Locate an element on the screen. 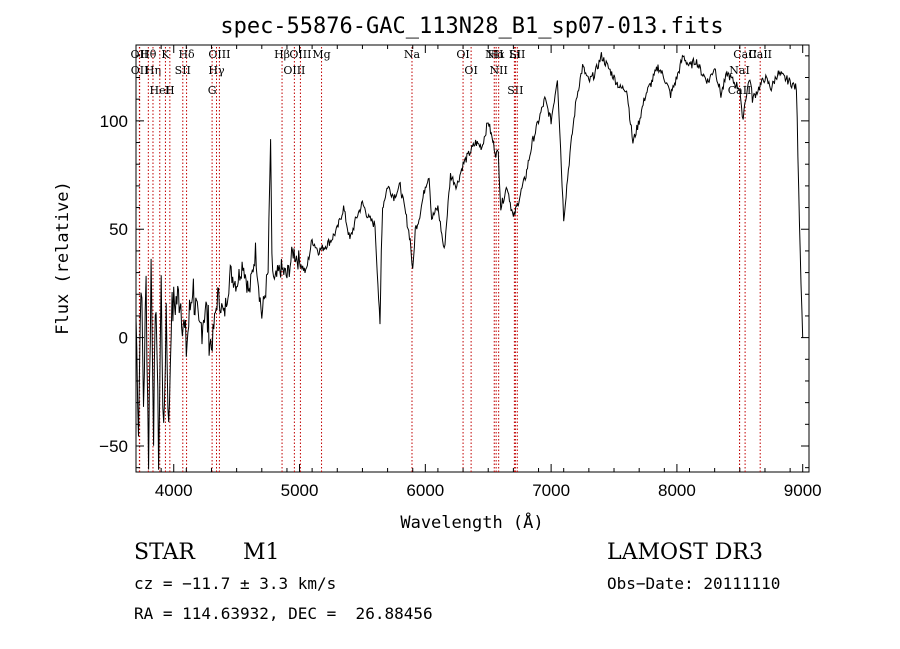  y-tick-label: 100 is located at coordinates (114, 121).